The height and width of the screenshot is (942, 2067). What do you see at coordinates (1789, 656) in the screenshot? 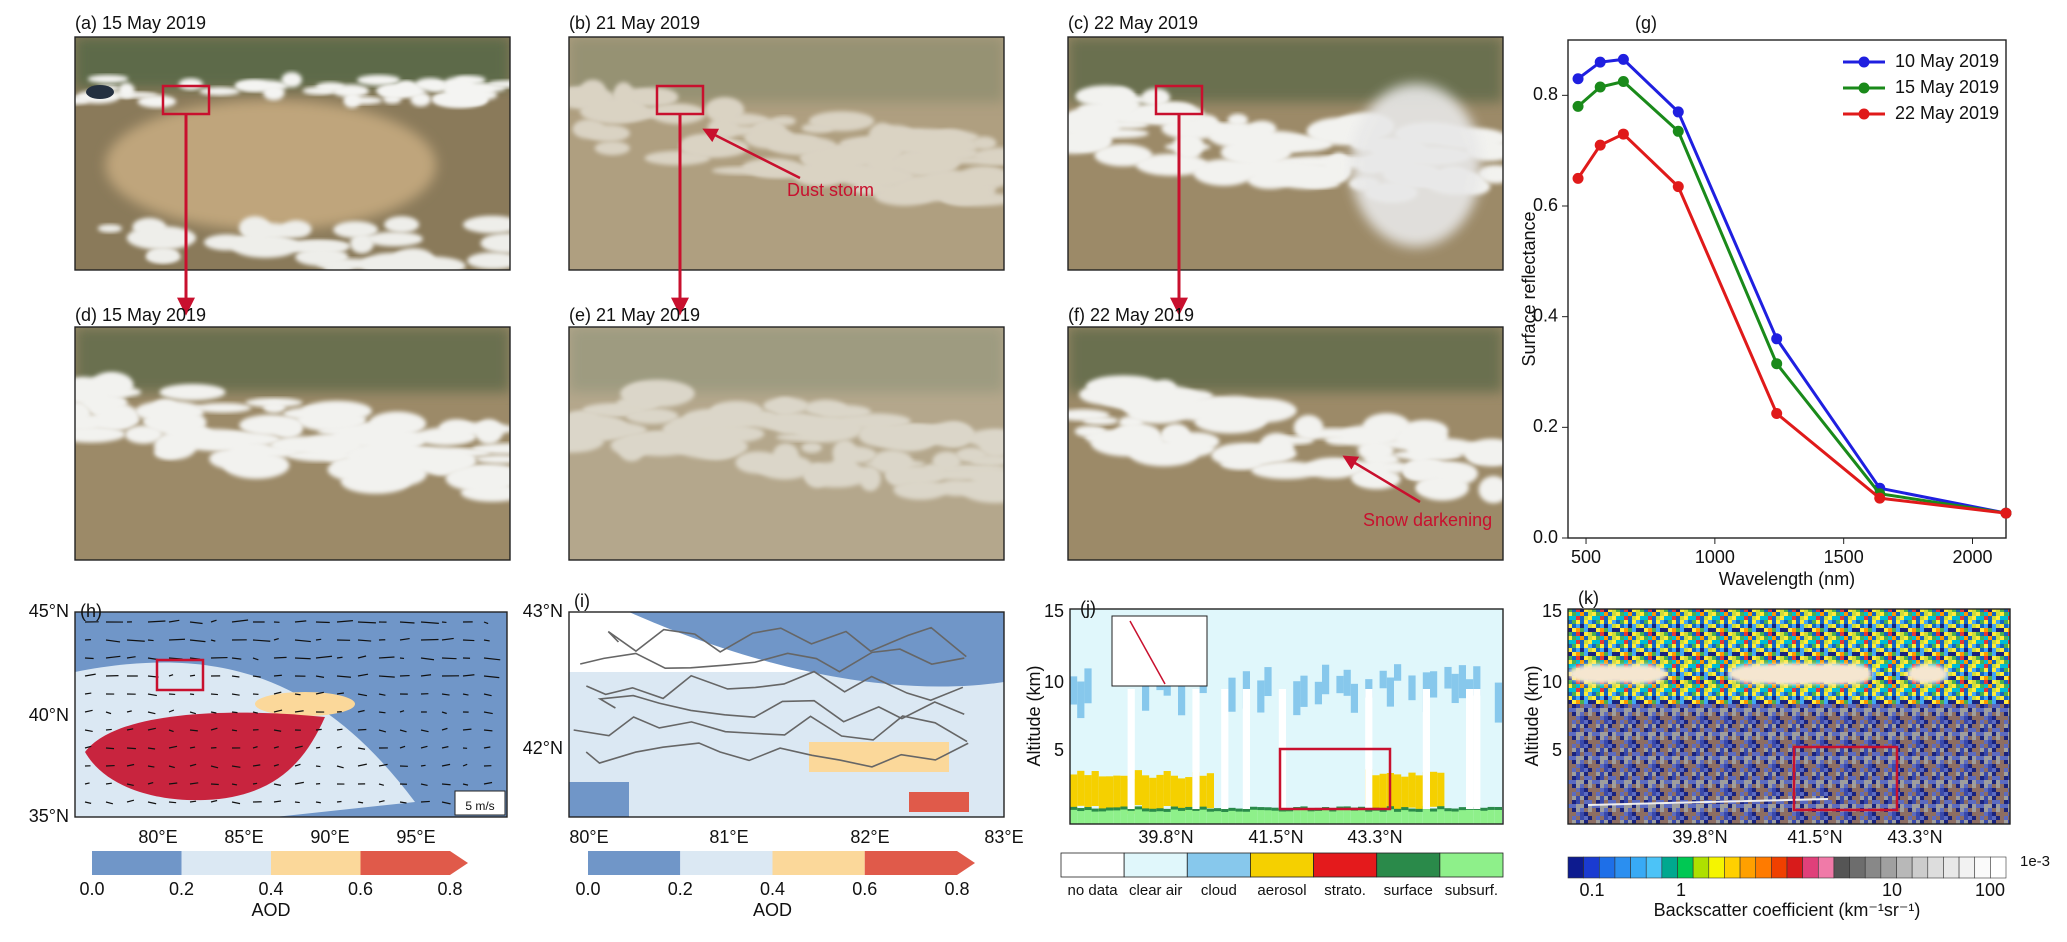
I see `backscatter-upper` at bounding box center [1789, 656].